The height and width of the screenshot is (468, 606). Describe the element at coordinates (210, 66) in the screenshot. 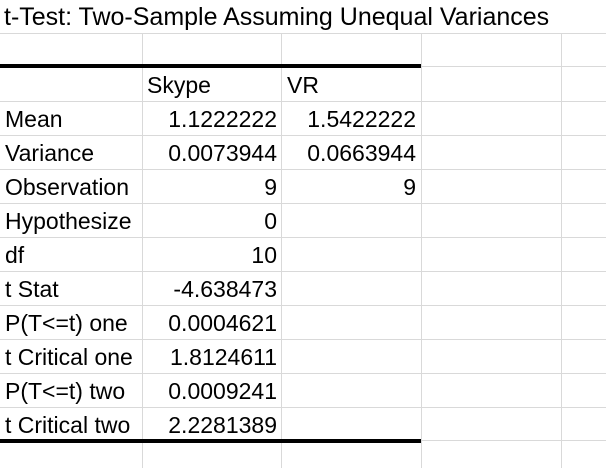

I see `table-top-border` at that location.